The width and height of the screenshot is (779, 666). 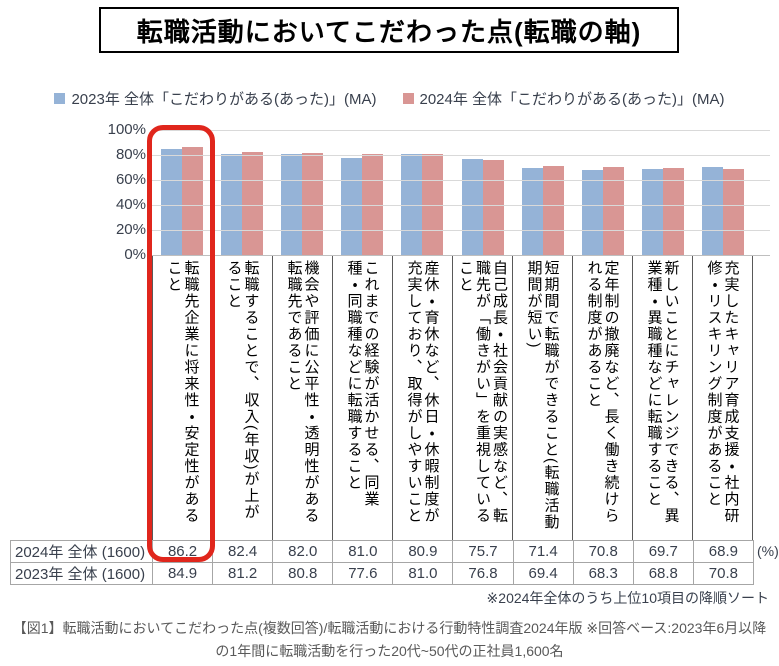 What do you see at coordinates (224, 99) in the screenshot?
I see `legend-label-2023: 2023年 全体「こだわりがある(あった)」(MA)` at bounding box center [224, 99].